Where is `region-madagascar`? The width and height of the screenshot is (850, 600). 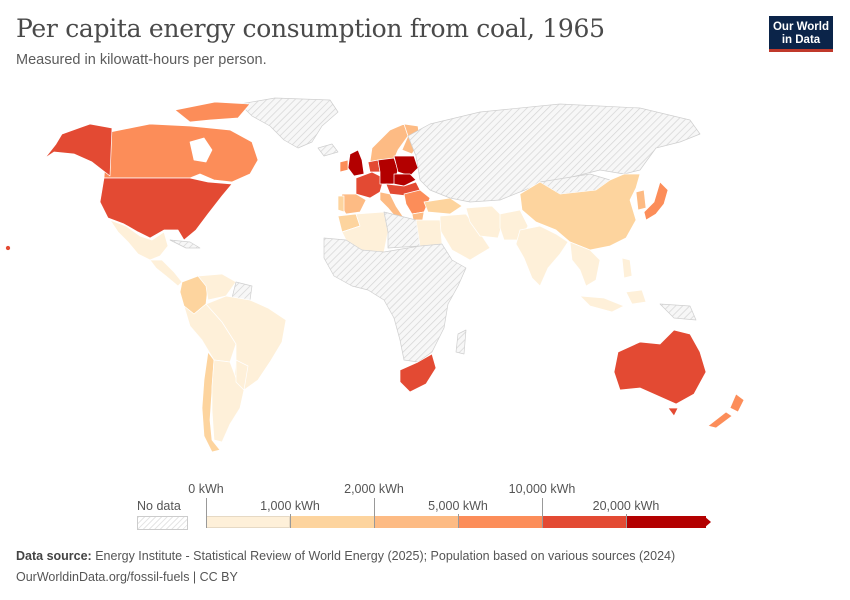
region-madagascar is located at coordinates (461, 342).